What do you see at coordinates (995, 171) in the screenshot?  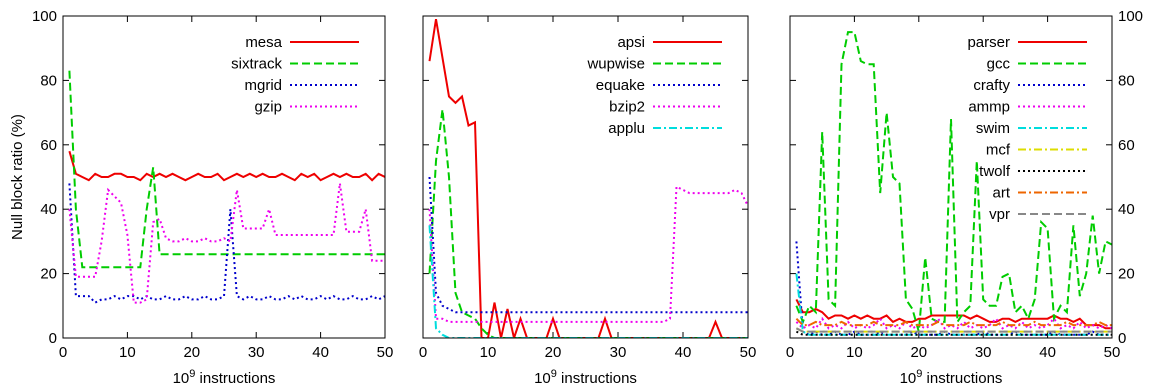 I see `legend-label-twolf: twolf` at bounding box center [995, 171].